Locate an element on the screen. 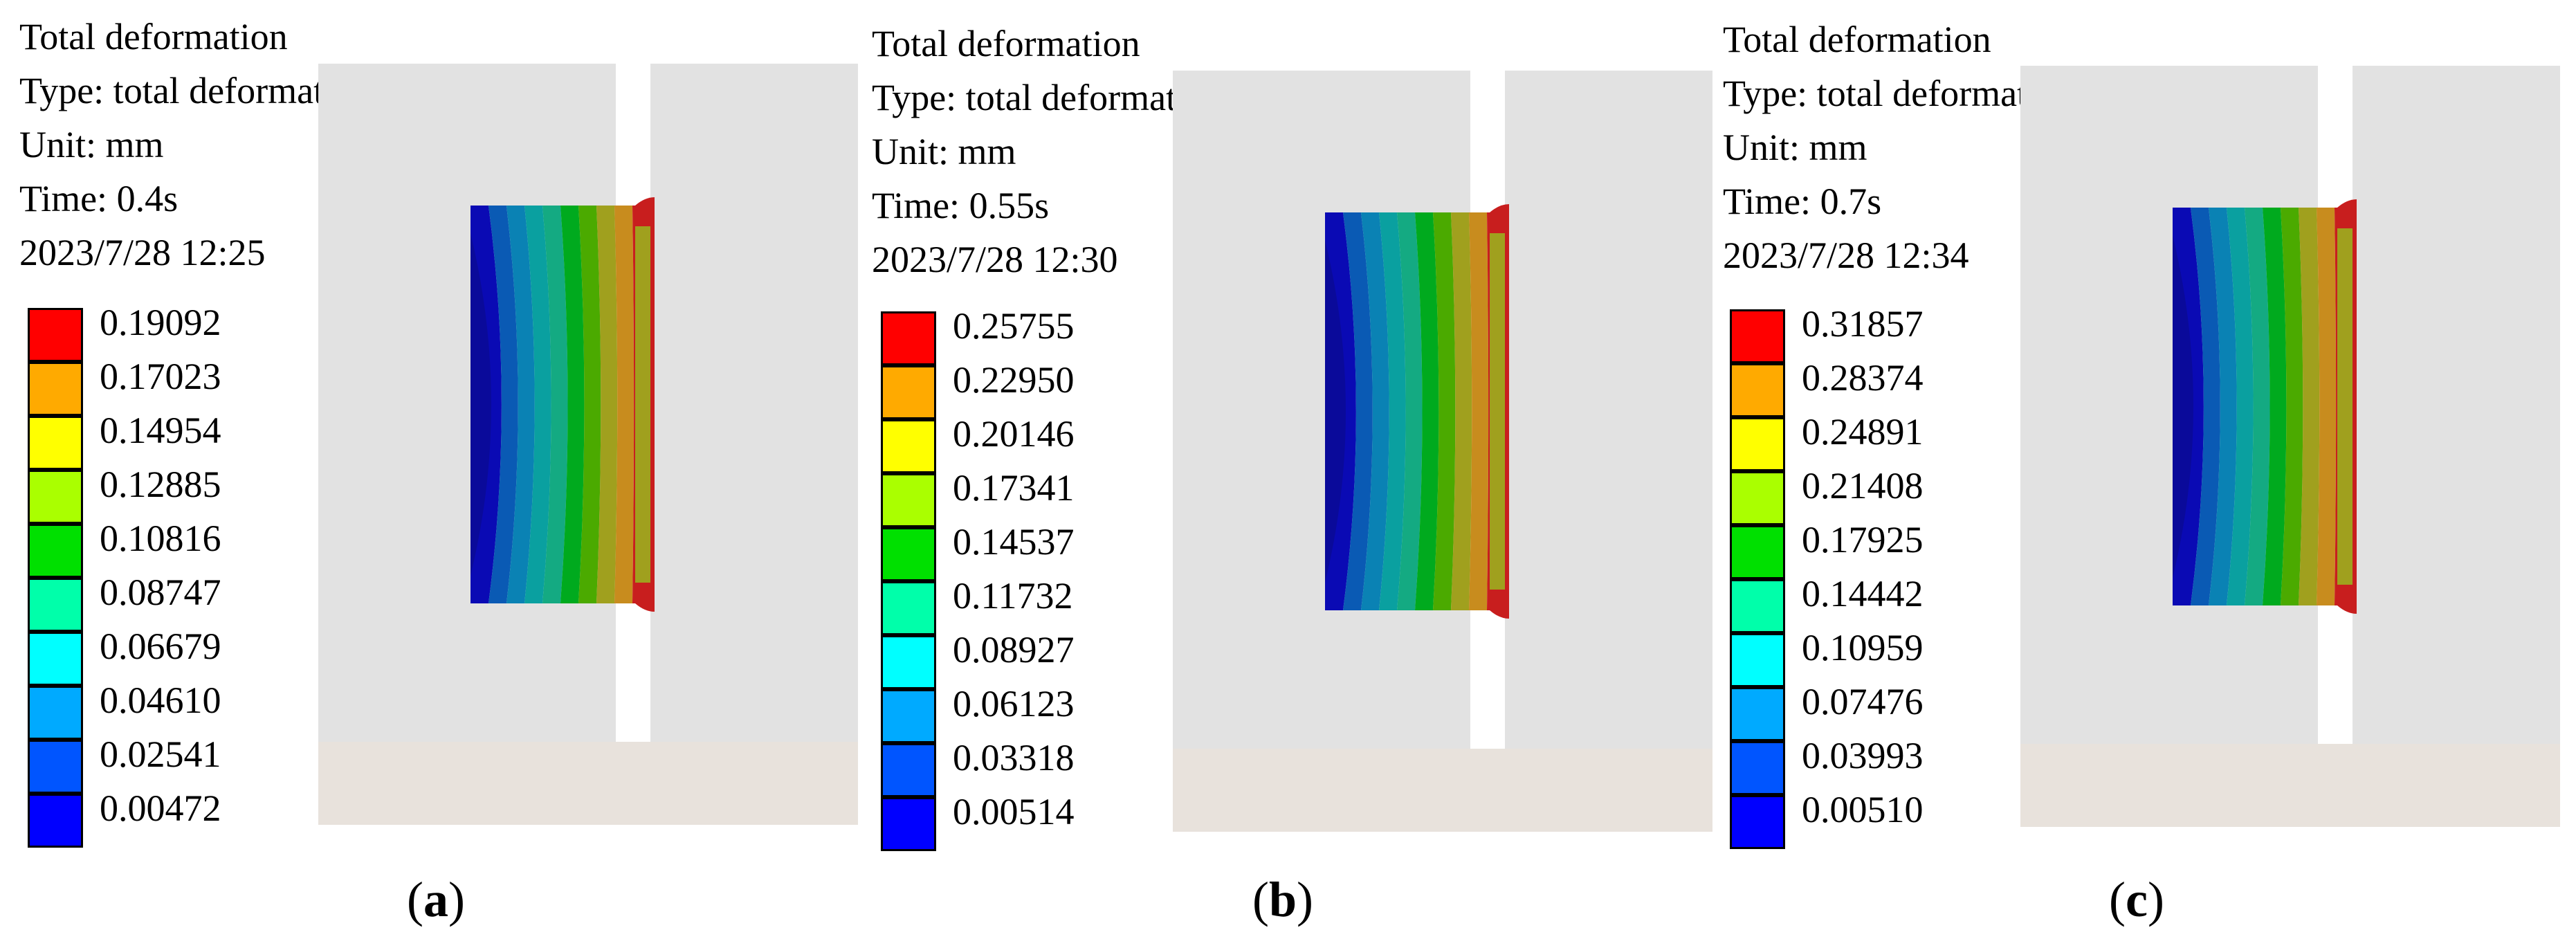 The image size is (2576, 948). legend-value: 0.00514 is located at coordinates (1014, 811).